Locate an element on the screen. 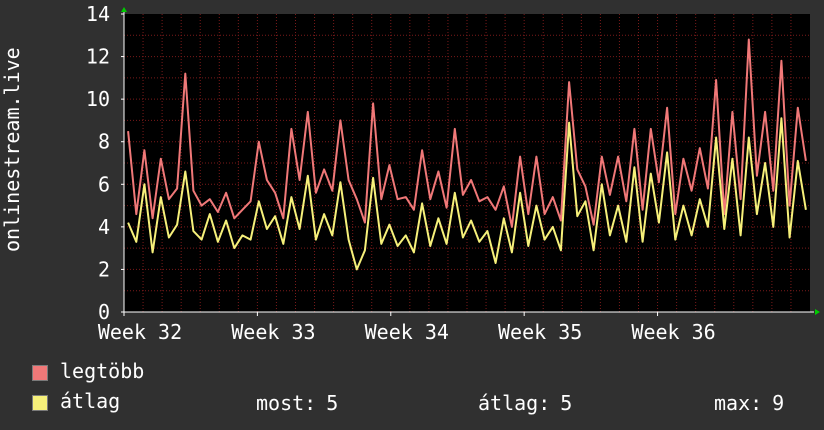 This screenshot has width=824, height=430. stat-max-value: 9 is located at coordinates (778, 403).